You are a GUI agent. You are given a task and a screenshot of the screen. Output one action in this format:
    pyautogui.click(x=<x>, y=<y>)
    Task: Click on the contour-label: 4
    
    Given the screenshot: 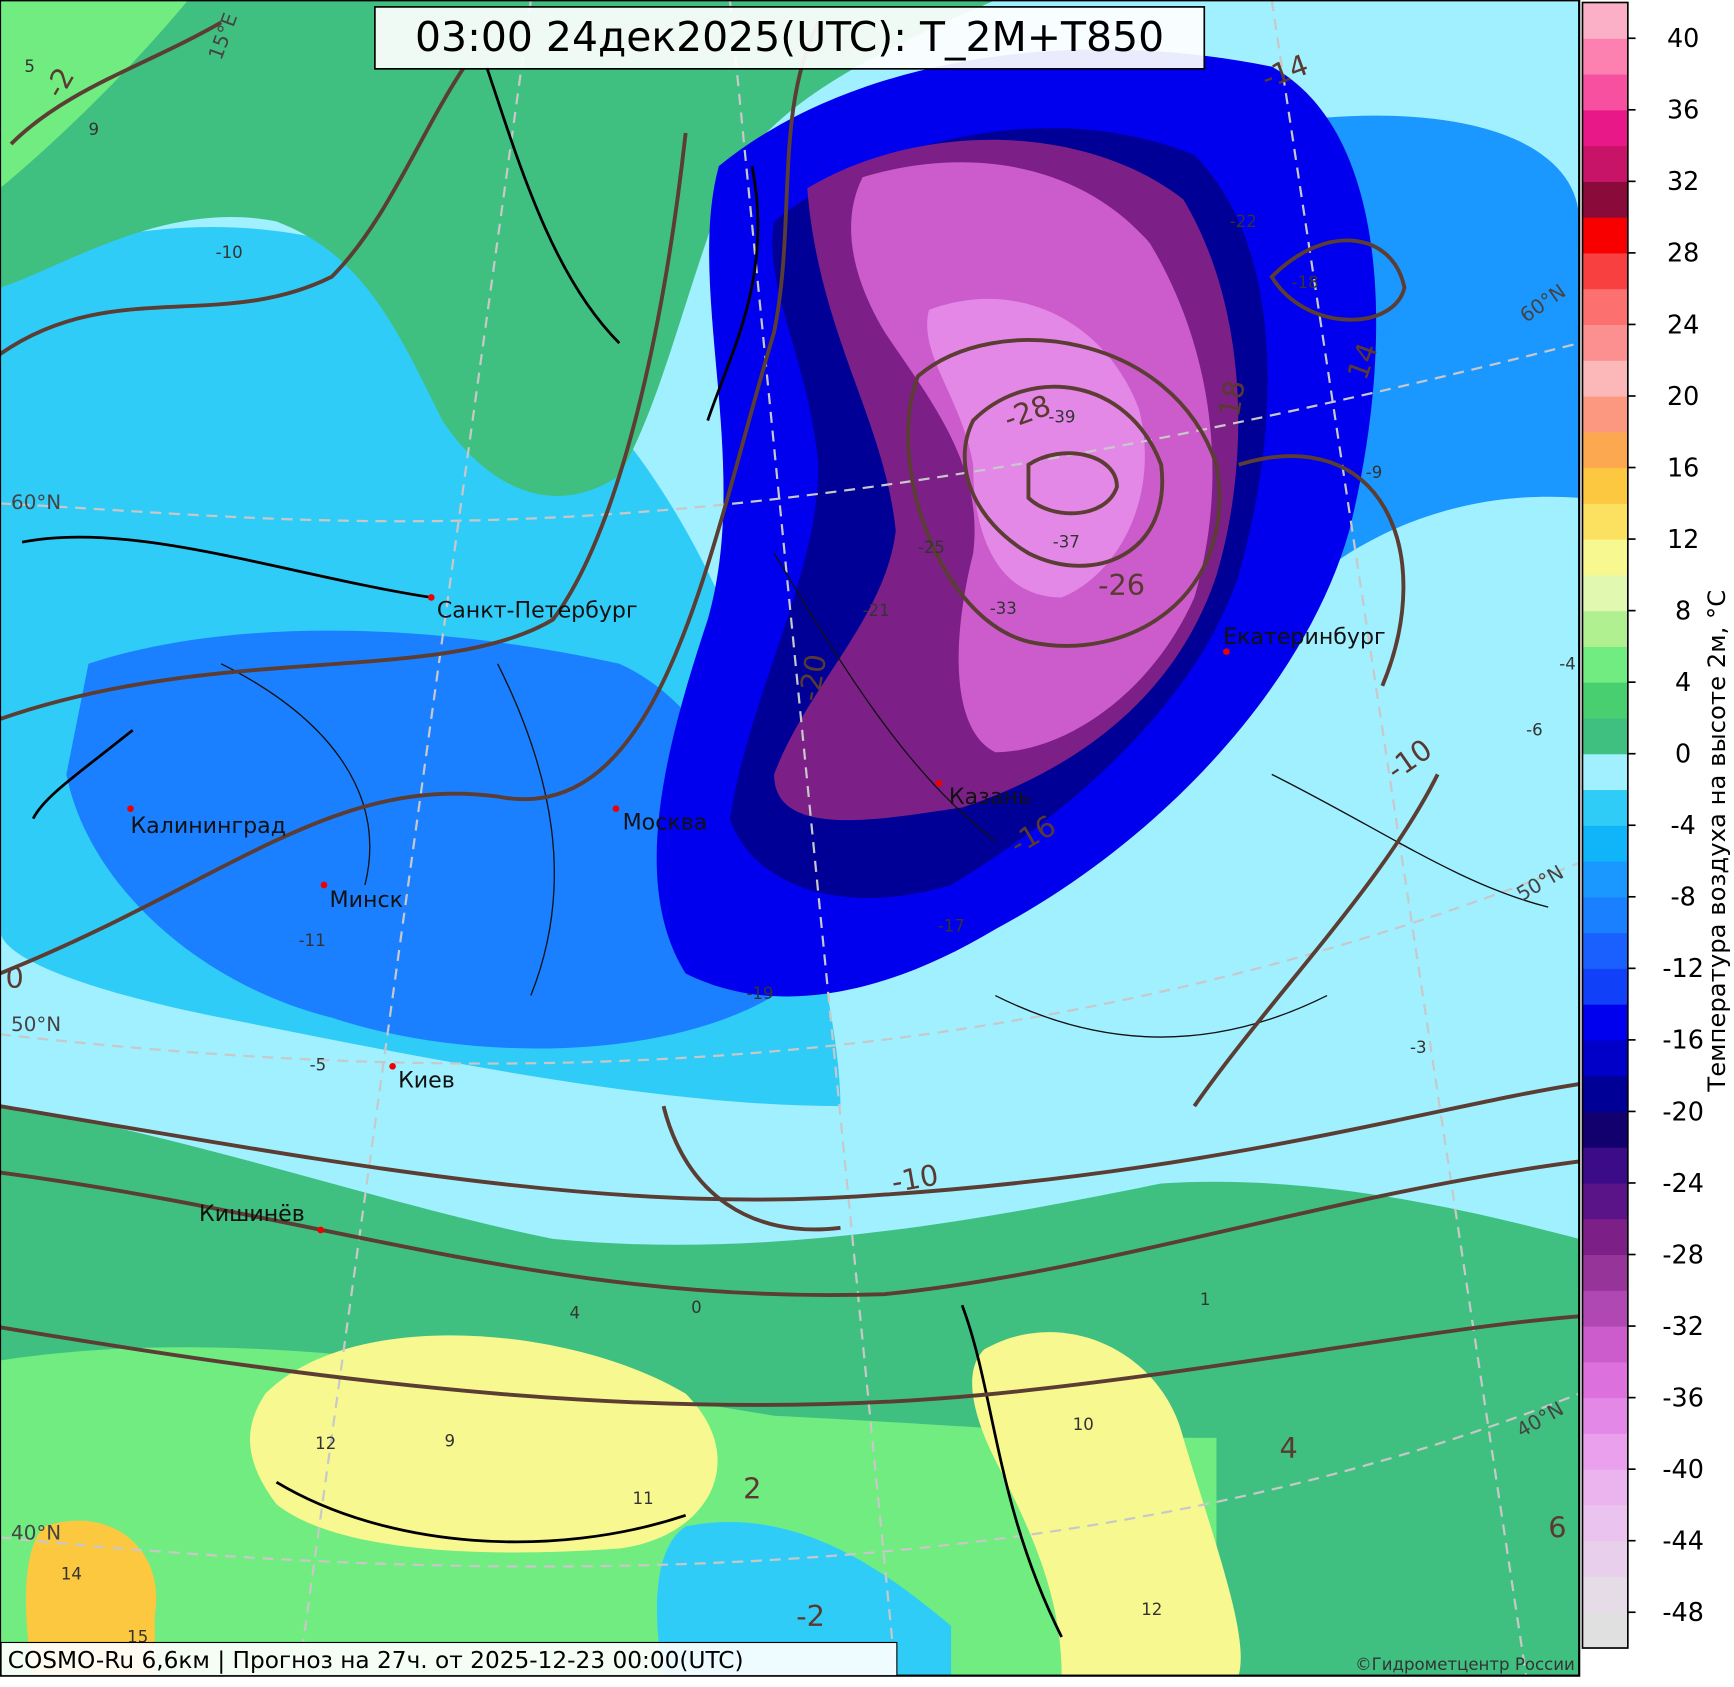 What is the action you would take?
    pyautogui.click(x=1288, y=1448)
    